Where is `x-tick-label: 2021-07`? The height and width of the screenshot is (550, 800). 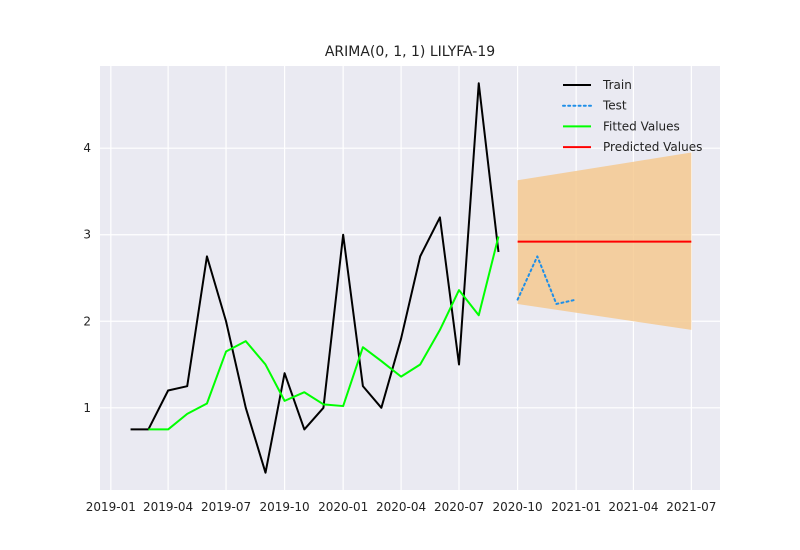
x-tick-label: 2021-07 is located at coordinates (691, 507).